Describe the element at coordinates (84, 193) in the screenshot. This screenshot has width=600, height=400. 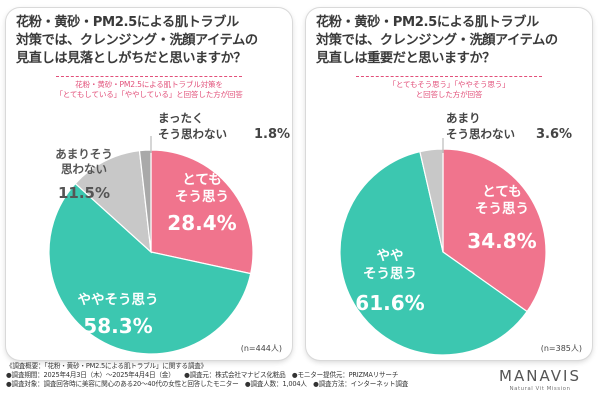
I see `slice-value: 11.5%` at that location.